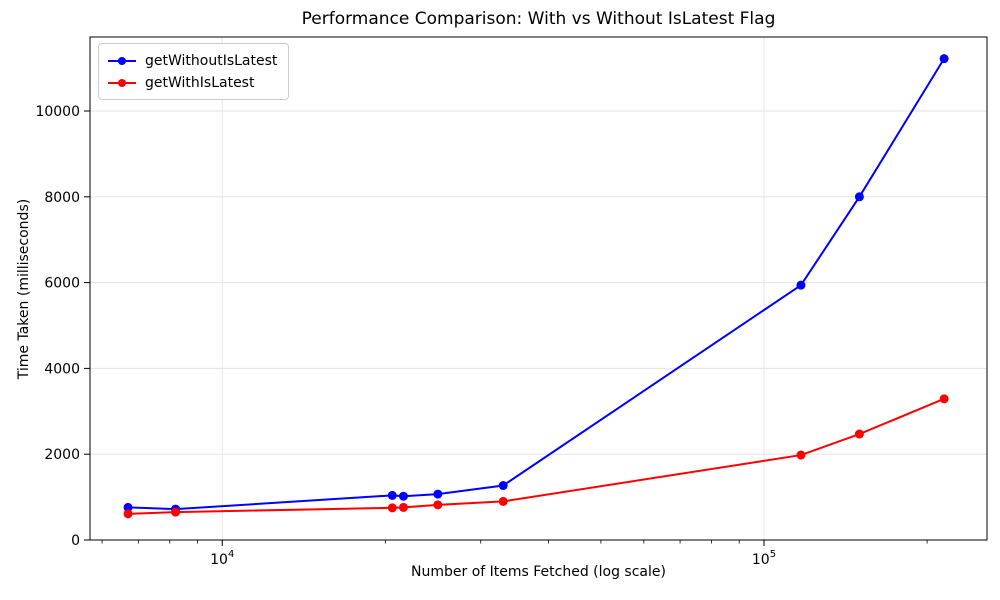 The height and width of the screenshot is (600, 1000). What do you see at coordinates (62, 369) in the screenshot?
I see `y-tick-label: 4000` at bounding box center [62, 369].